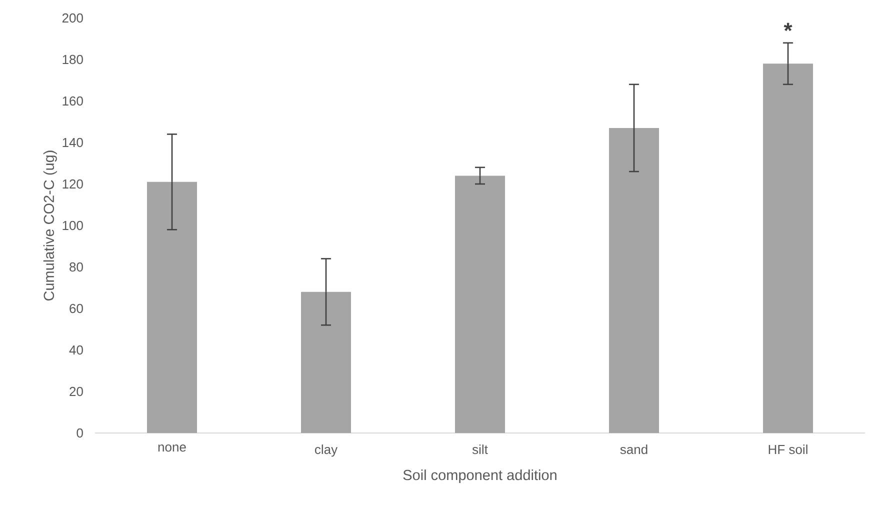  I want to click on x-tick-label: clay, so click(326, 450).